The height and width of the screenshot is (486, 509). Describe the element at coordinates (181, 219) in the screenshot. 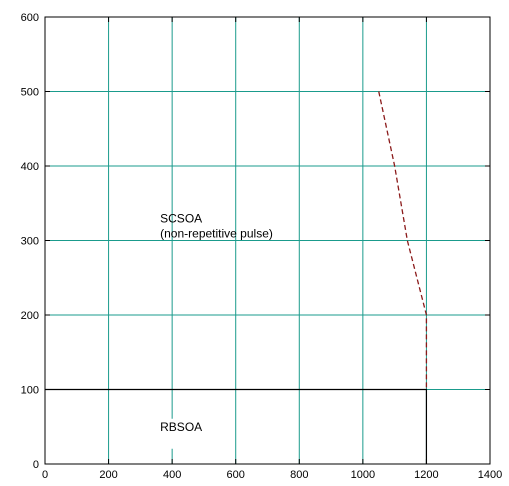

I see `scsoa-label-line: SCSOA` at that location.